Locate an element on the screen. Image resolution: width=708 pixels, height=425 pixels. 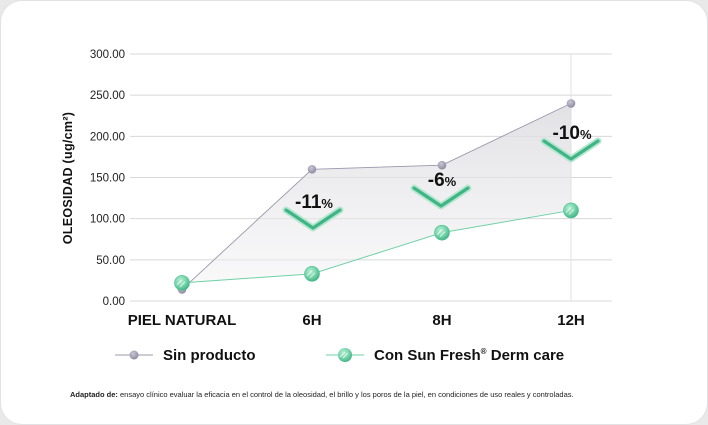
legend: Sin producto Con Sun Fresh® Derm care is located at coordinates (354, 355).